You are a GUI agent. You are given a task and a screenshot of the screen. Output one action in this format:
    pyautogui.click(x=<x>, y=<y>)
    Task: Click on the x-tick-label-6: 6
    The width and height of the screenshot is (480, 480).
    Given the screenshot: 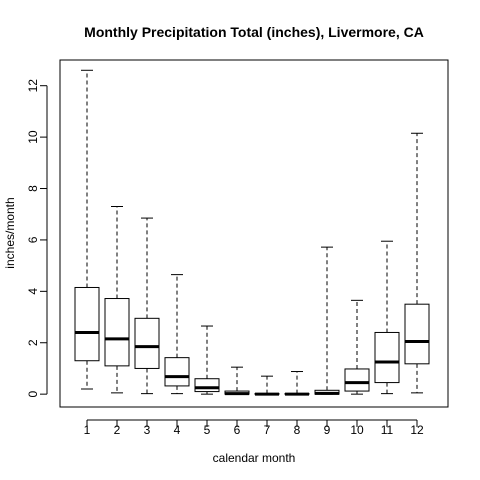 What is the action you would take?
    pyautogui.click(x=237, y=430)
    